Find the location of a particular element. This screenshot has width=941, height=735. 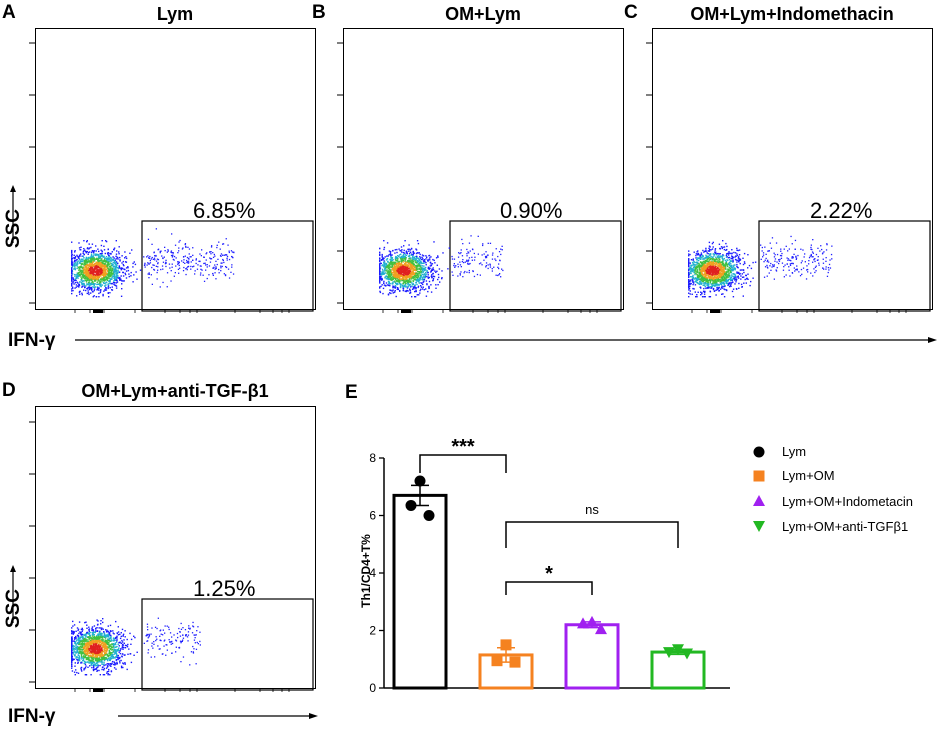

panel-letter-b: B is located at coordinates (319, 12).